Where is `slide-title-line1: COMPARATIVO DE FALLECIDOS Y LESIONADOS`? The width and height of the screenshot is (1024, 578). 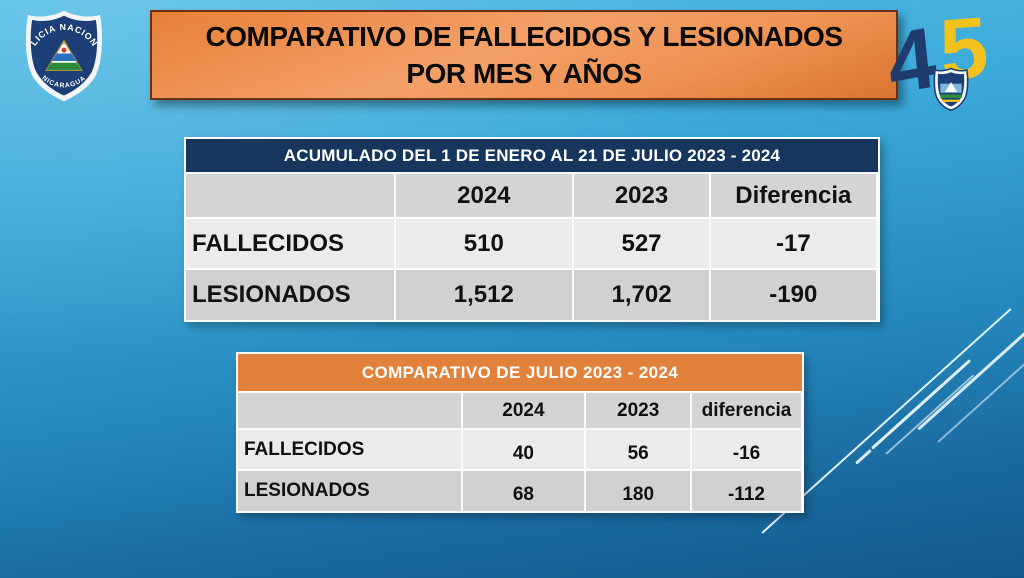
slide-title-line1: COMPARATIVO DE FALLECIDOS Y LESIONADOS is located at coordinates (524, 36).